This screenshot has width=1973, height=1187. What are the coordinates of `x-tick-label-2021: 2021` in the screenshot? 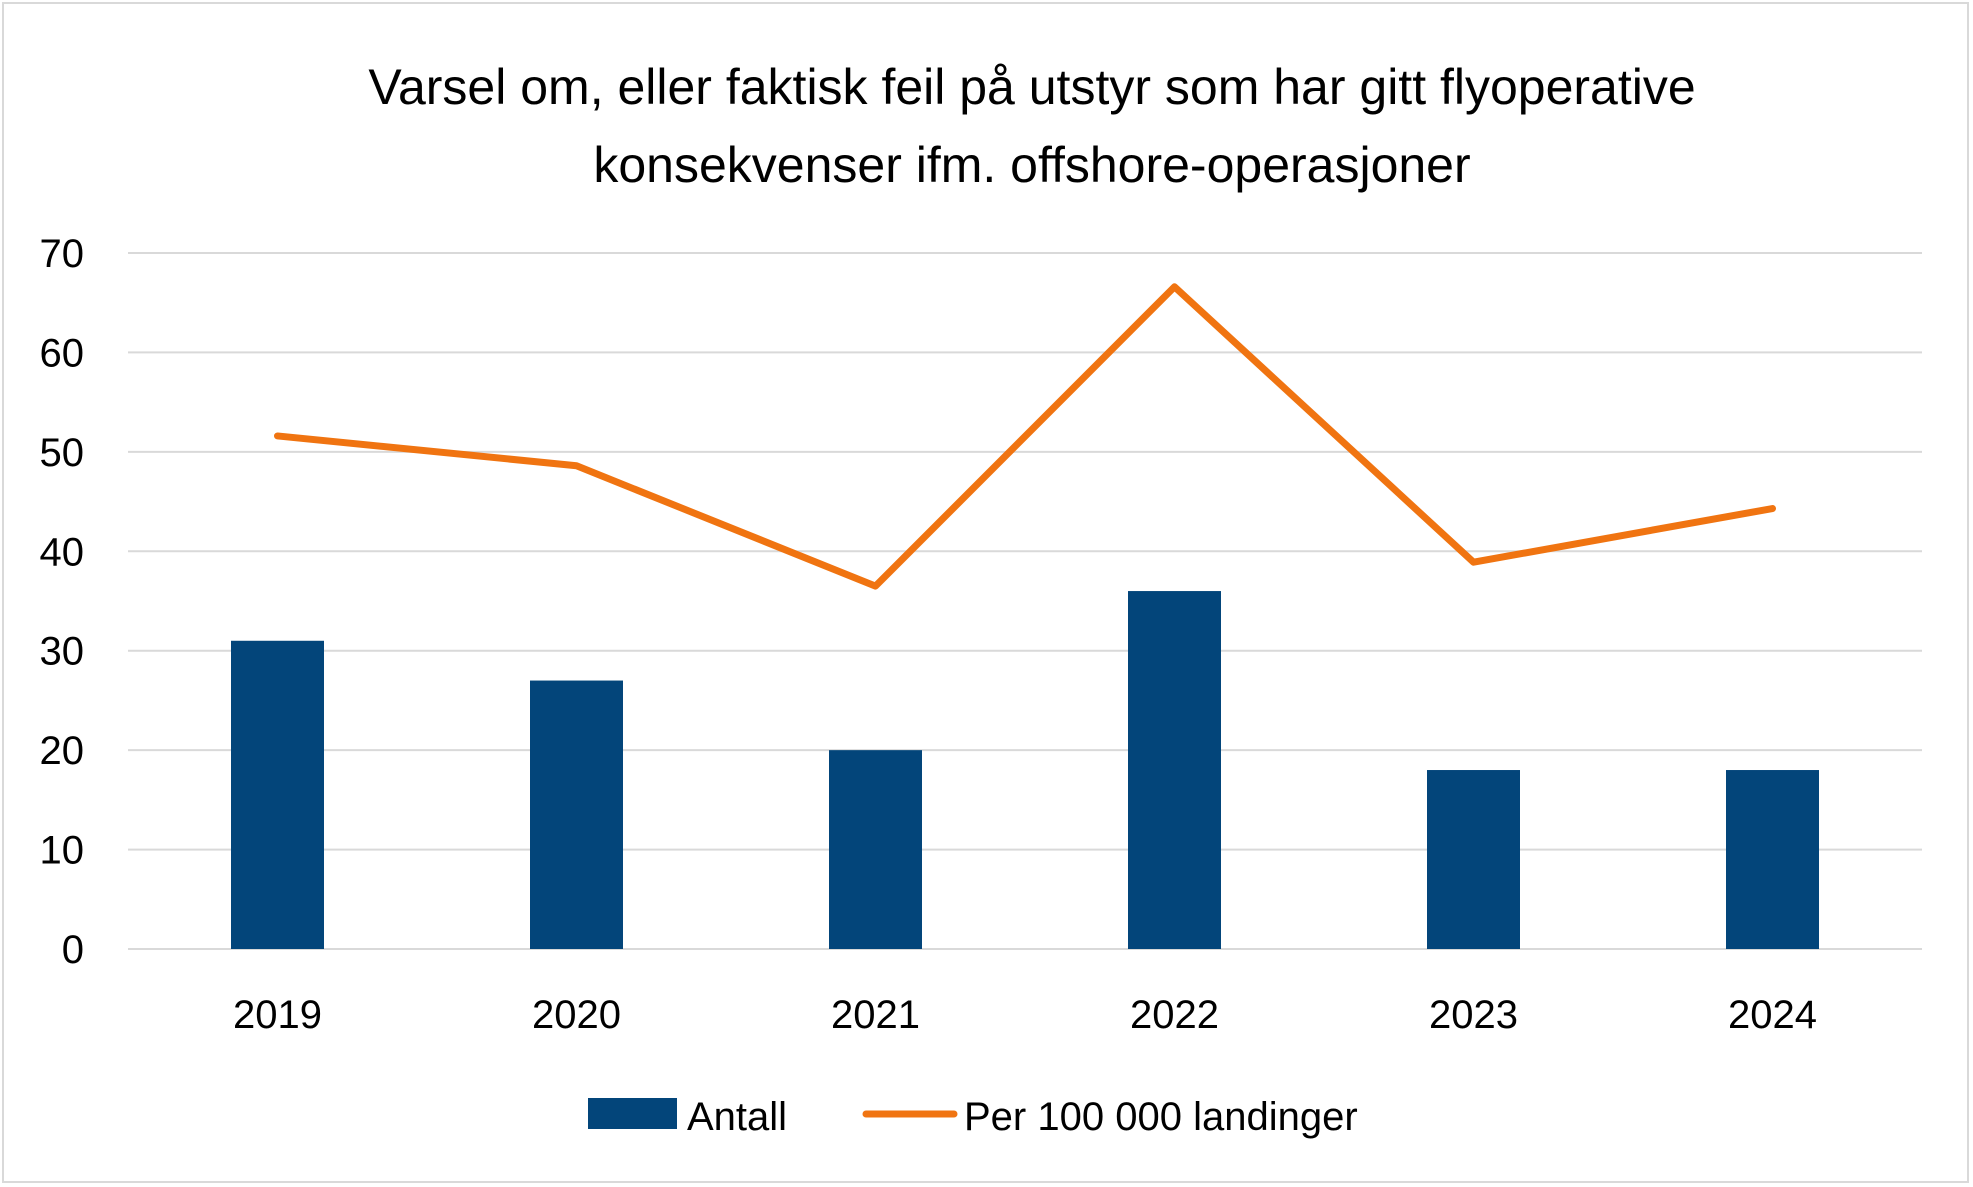 It's located at (875, 1015).